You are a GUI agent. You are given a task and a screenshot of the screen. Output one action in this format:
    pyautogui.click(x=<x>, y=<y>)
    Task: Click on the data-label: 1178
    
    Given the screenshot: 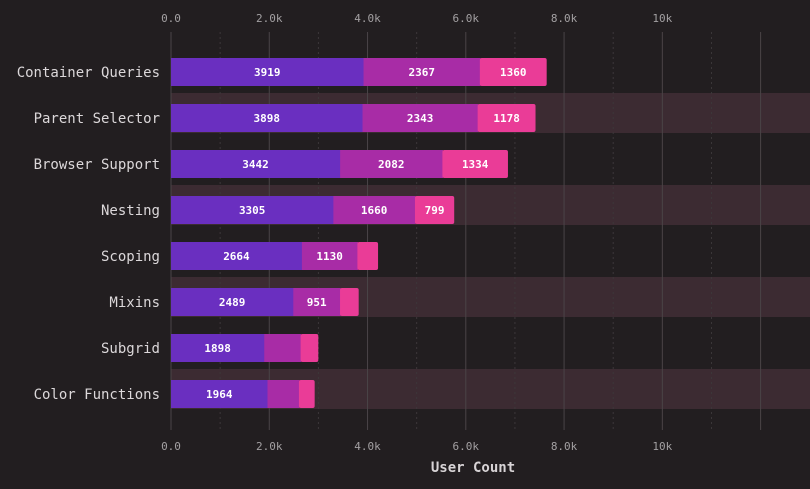 What is the action you would take?
    pyautogui.click(x=506, y=118)
    